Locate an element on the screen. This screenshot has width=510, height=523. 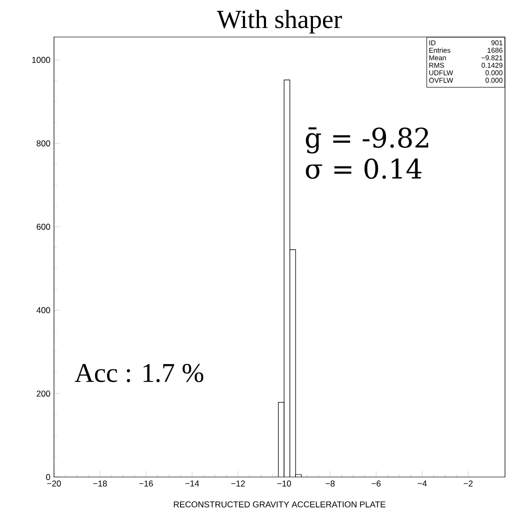
annotation: σ = 0.14 is located at coordinates (364, 168).